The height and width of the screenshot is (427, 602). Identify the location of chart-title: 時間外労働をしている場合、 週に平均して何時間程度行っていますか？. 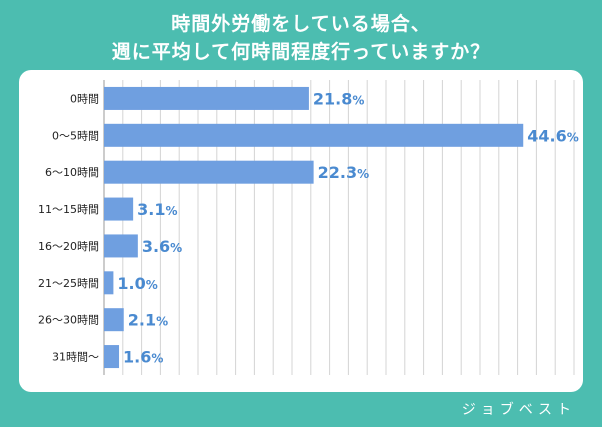
(301, 38).